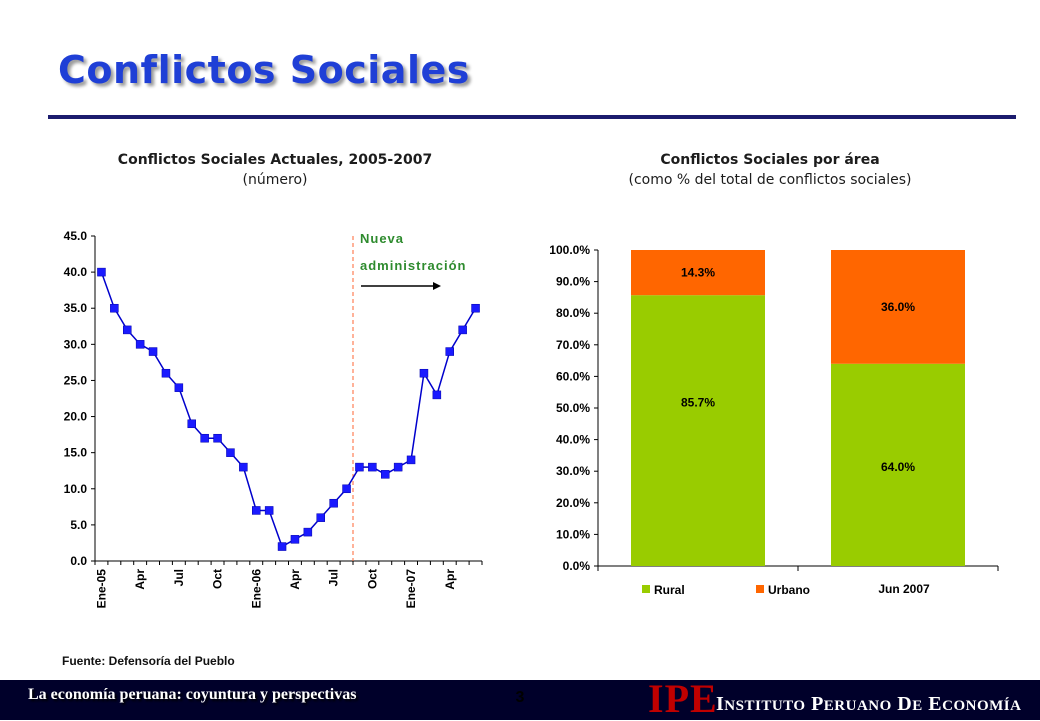 Image resolution: width=1040 pixels, height=721 pixels. Describe the element at coordinates (573, 376) in the screenshot. I see `y-tick-label: 60.0%` at that location.